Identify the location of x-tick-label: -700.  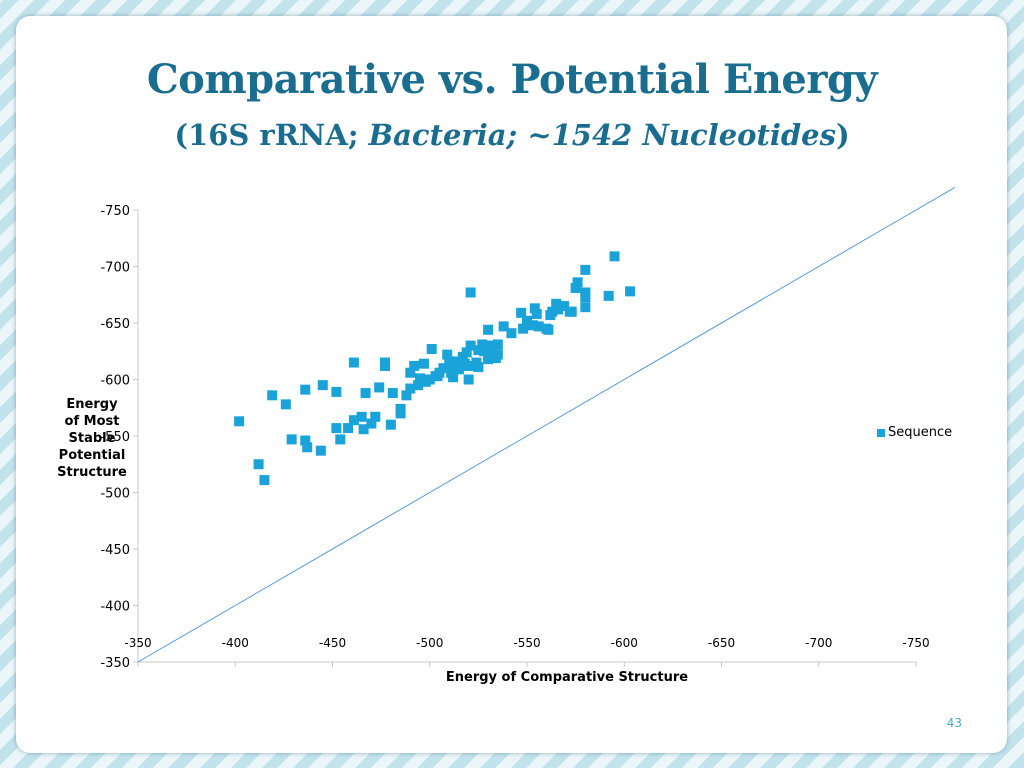
(818, 643).